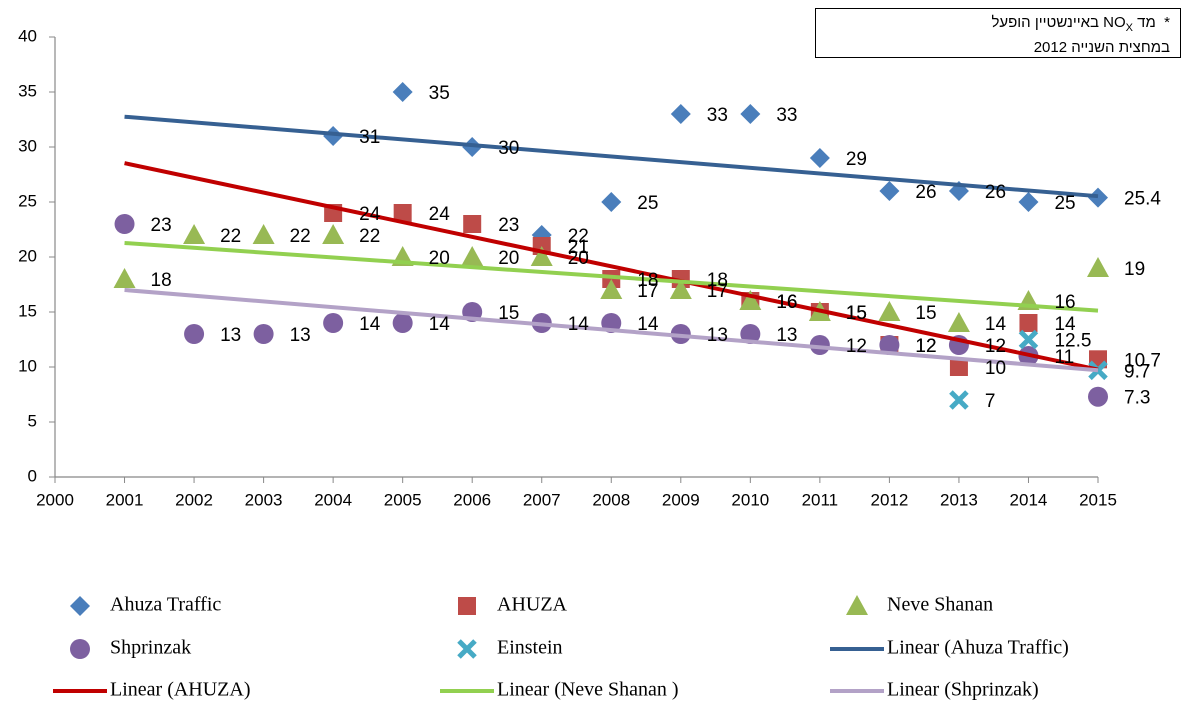 The width and height of the screenshot is (1194, 706). I want to click on legend-item: Linear (Neve Shanan ), so click(559, 690).